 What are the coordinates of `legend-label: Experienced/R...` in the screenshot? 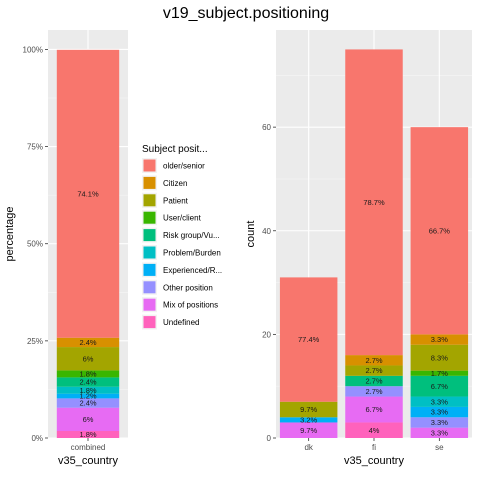 It's located at (192, 270).